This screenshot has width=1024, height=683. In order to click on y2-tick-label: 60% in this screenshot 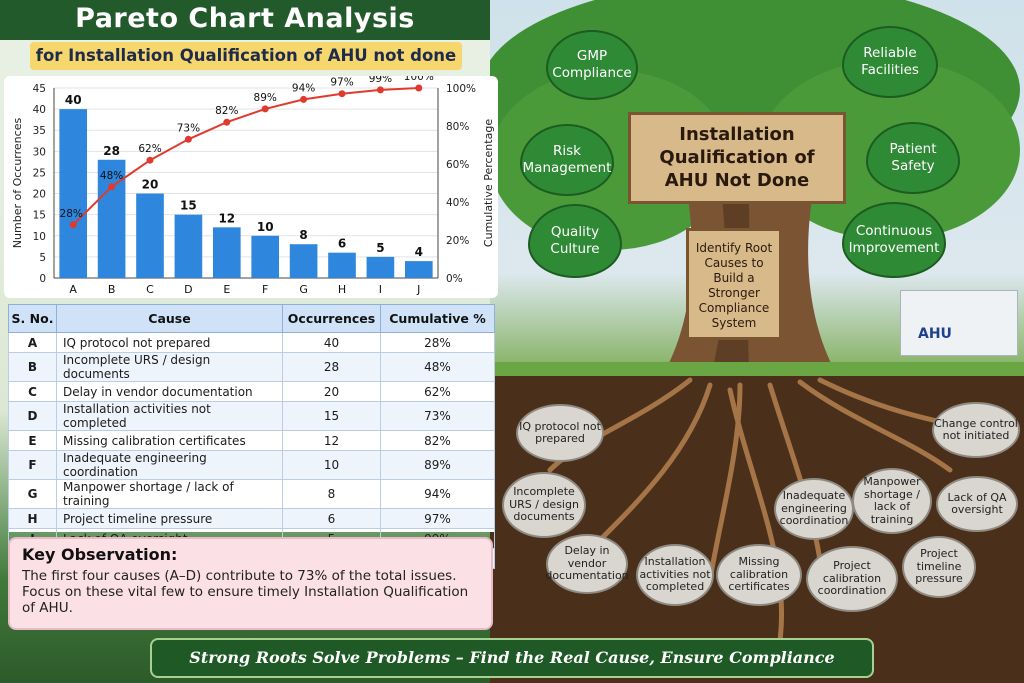, I will do `click(457, 165)`.